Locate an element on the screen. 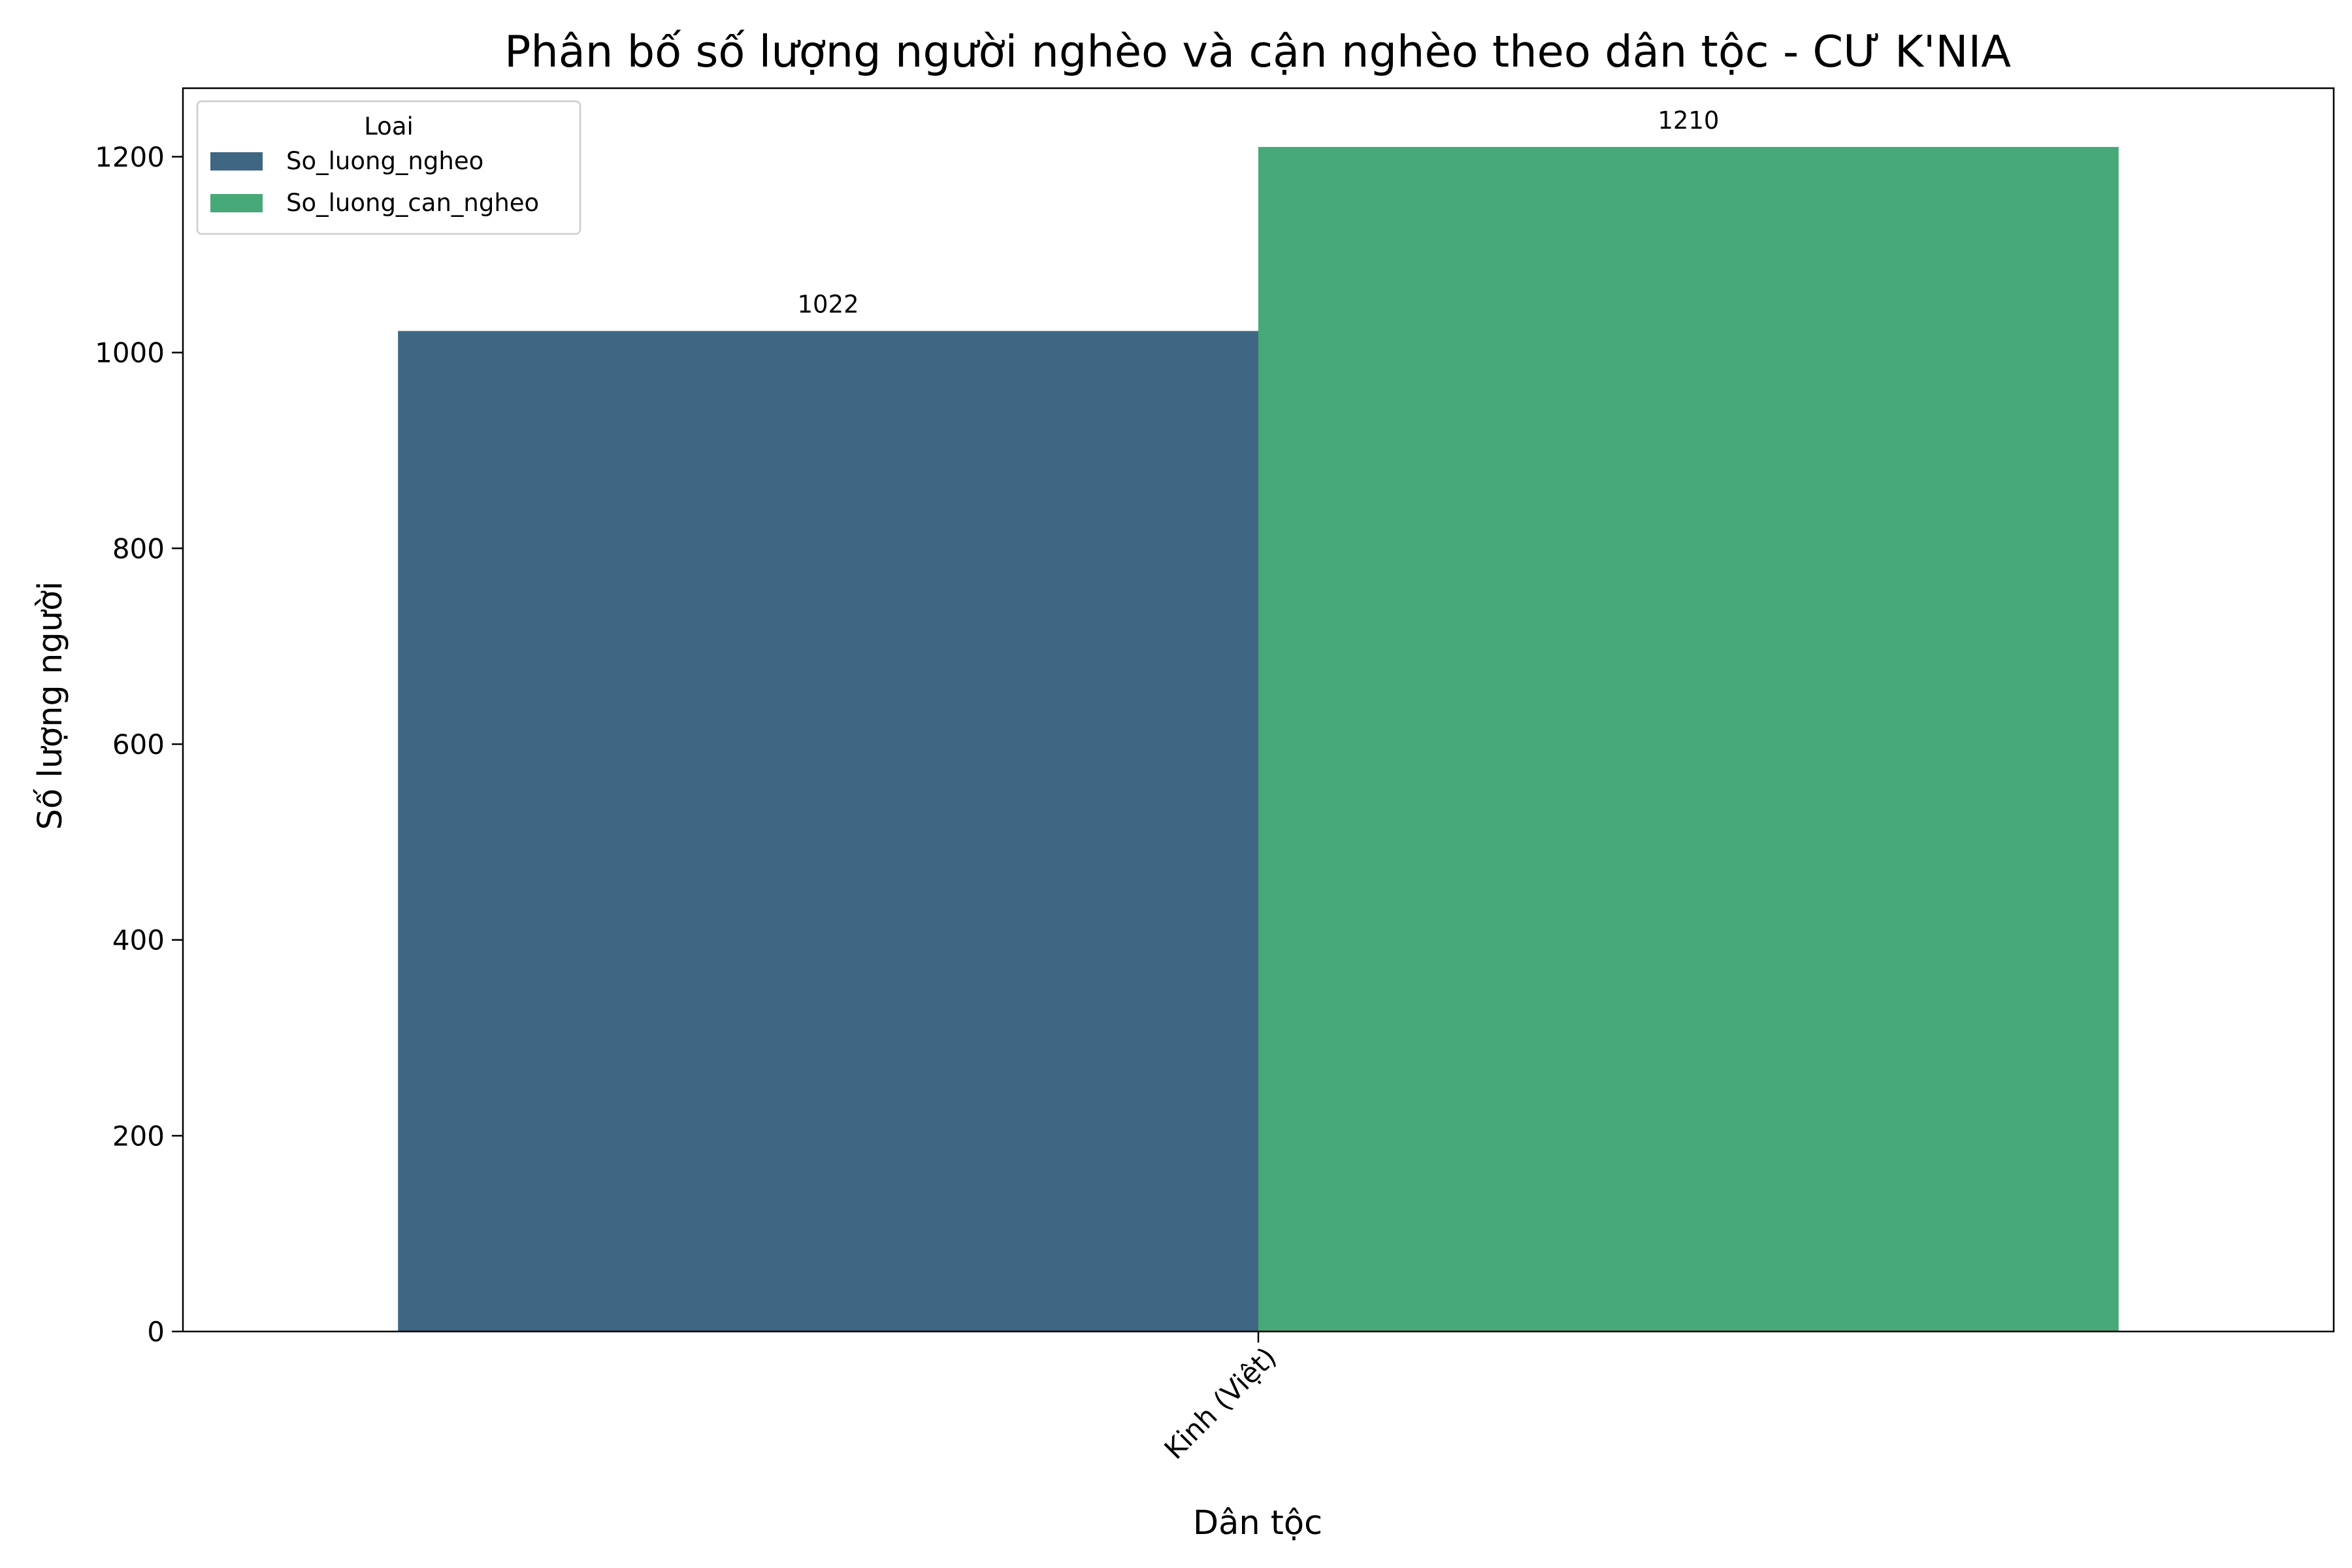 The height and width of the screenshot is (1568, 2352). y-axis-ticks: 0 200 400 600 800 1000 1200 is located at coordinates (139, 744).